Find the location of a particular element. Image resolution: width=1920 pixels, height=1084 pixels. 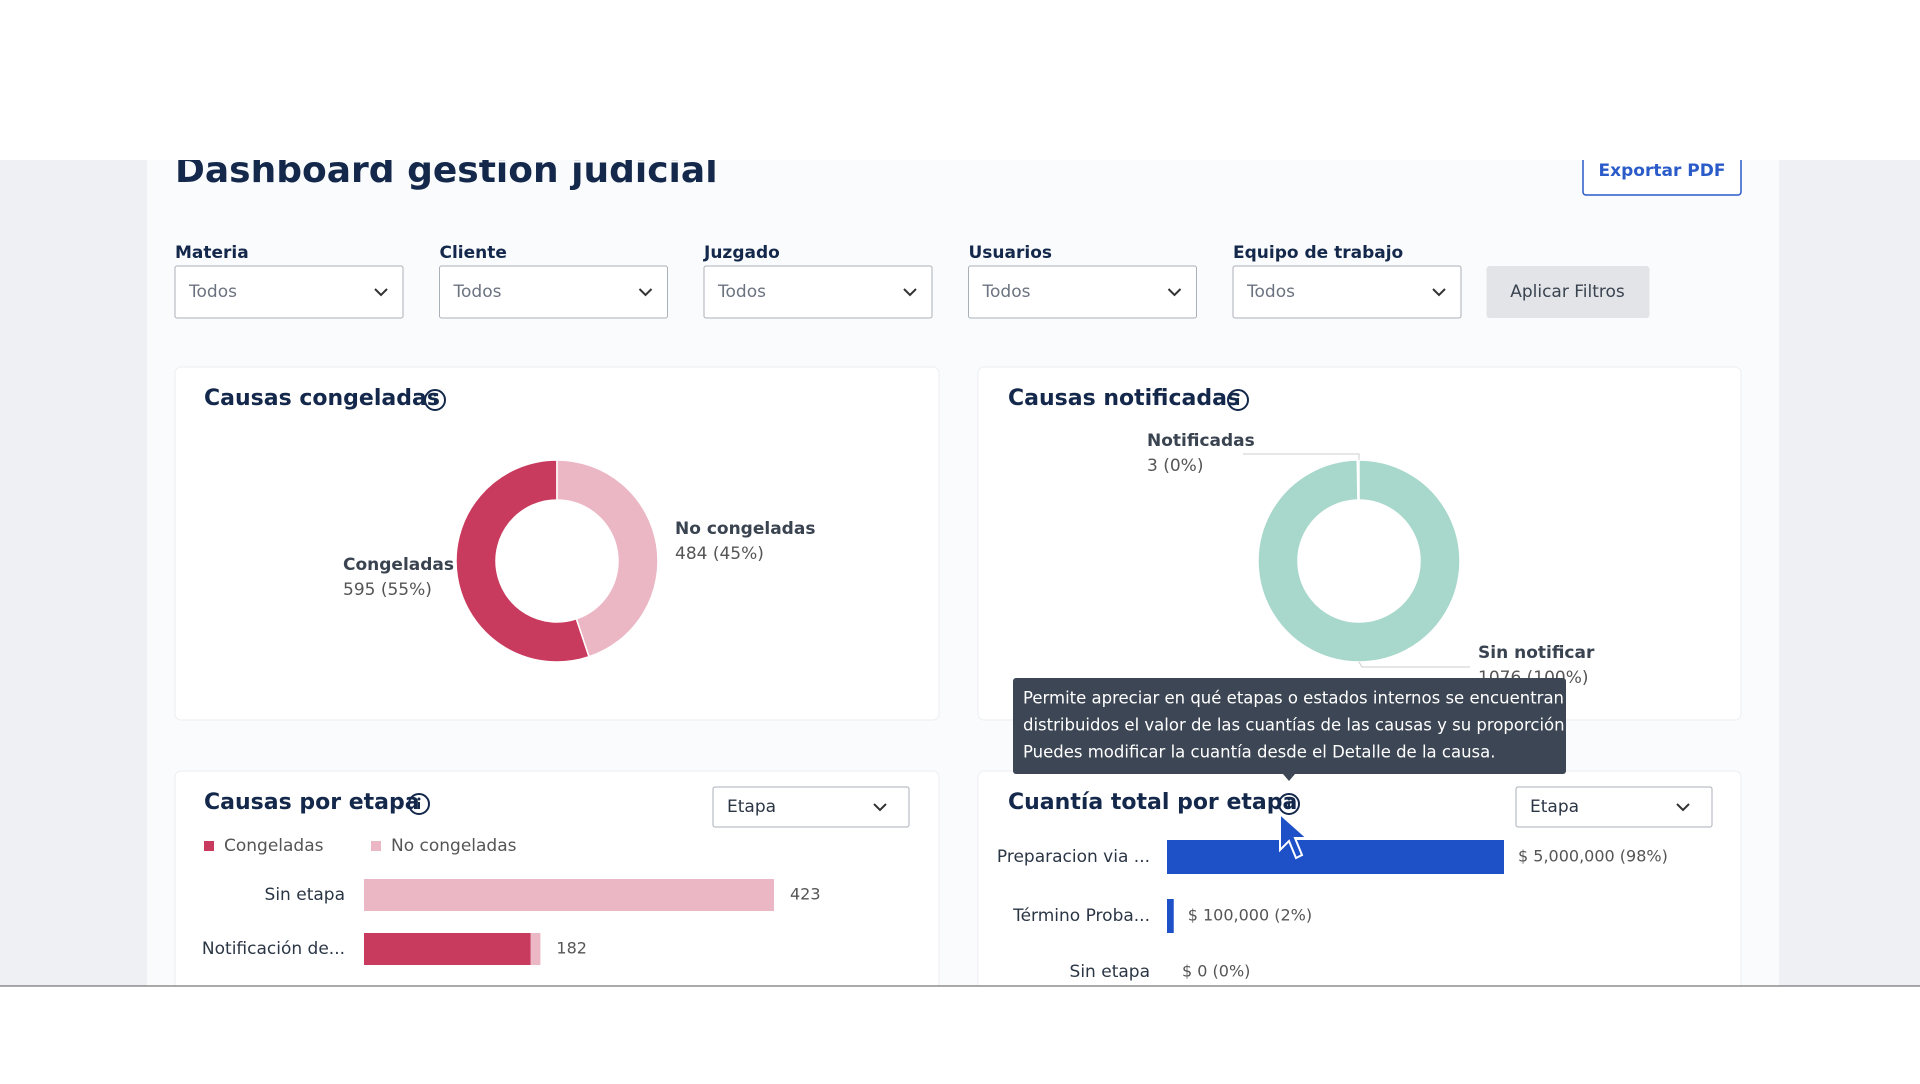

cursor is located at coordinates (1294, 835).